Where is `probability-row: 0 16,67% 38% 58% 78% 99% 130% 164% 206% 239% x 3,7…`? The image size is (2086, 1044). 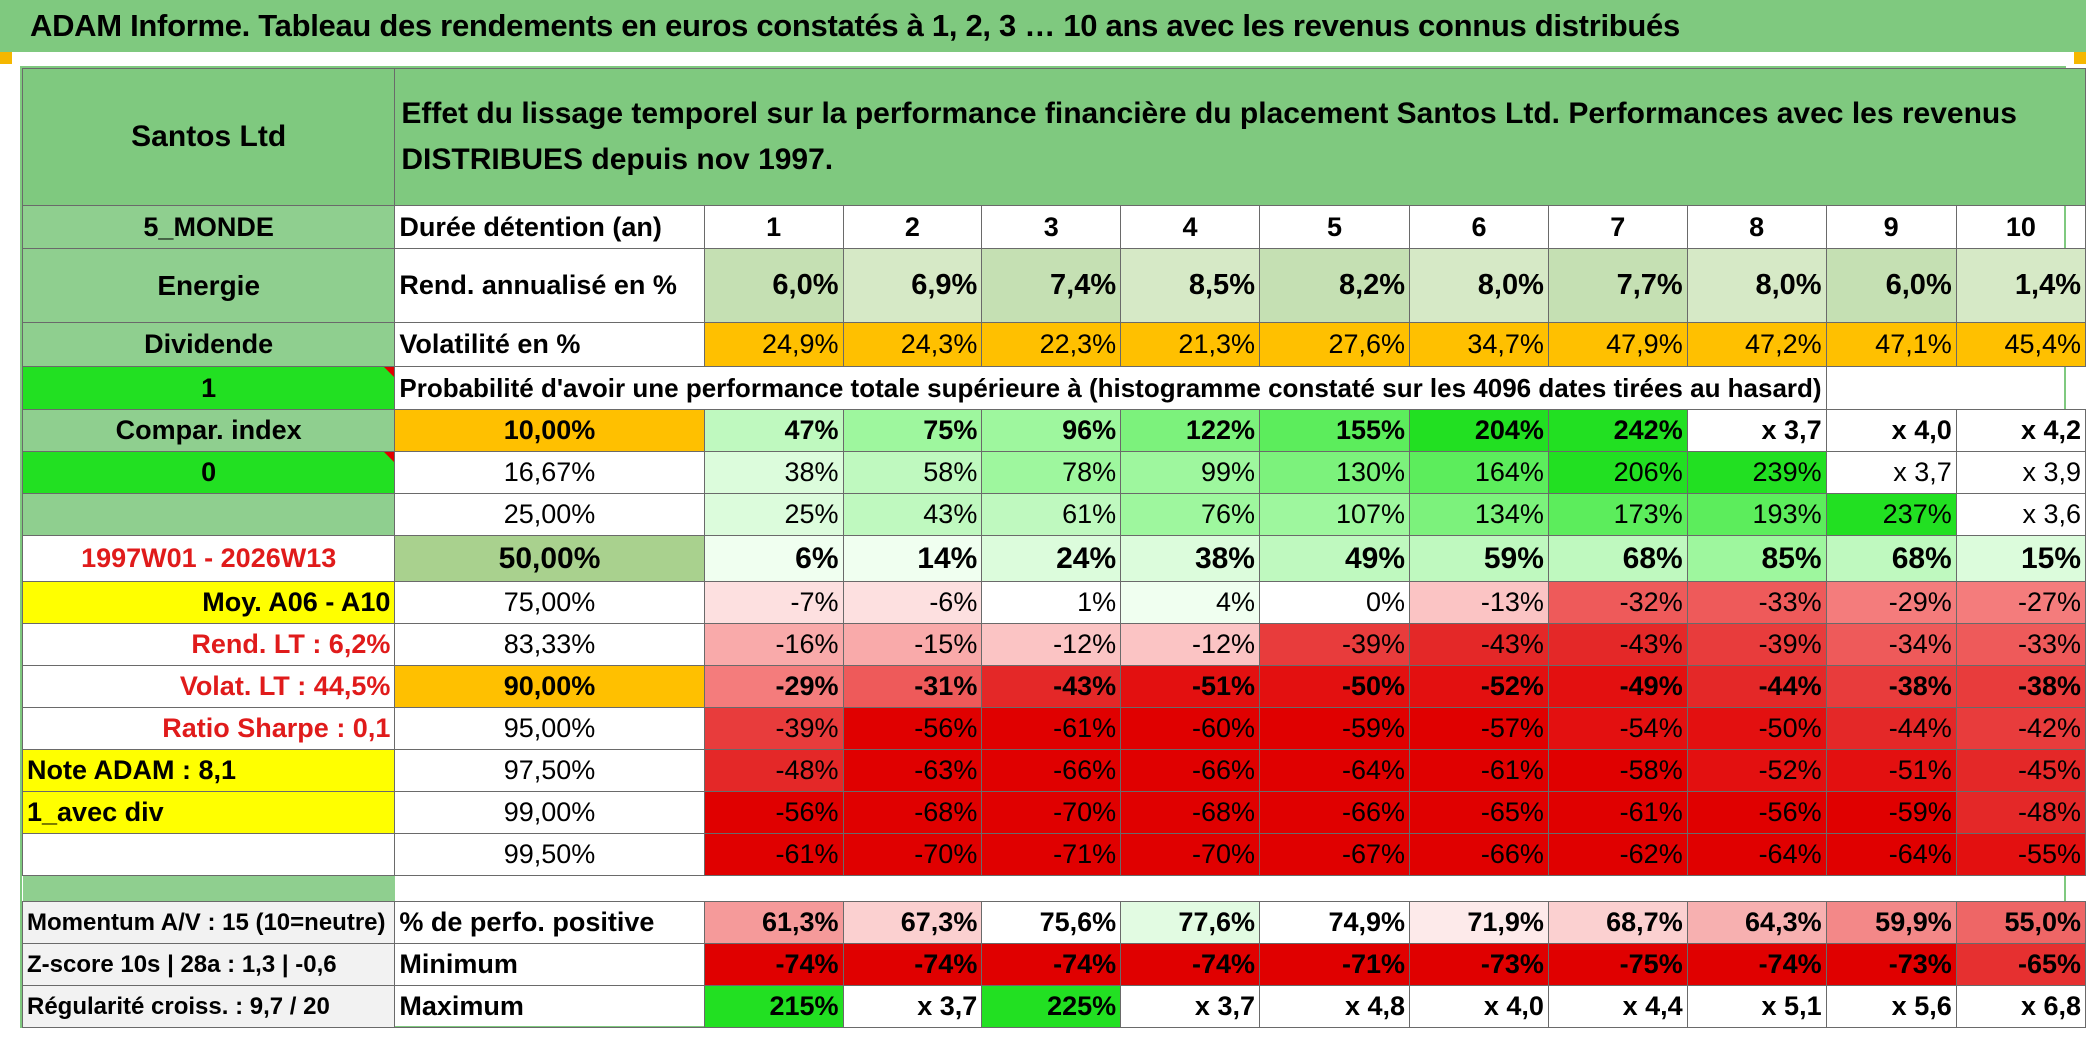
probability-row: 0 16,67% 38% 58% 78% 99% 130% 164% 206% 239% x 3,7… is located at coordinates (1053, 472).